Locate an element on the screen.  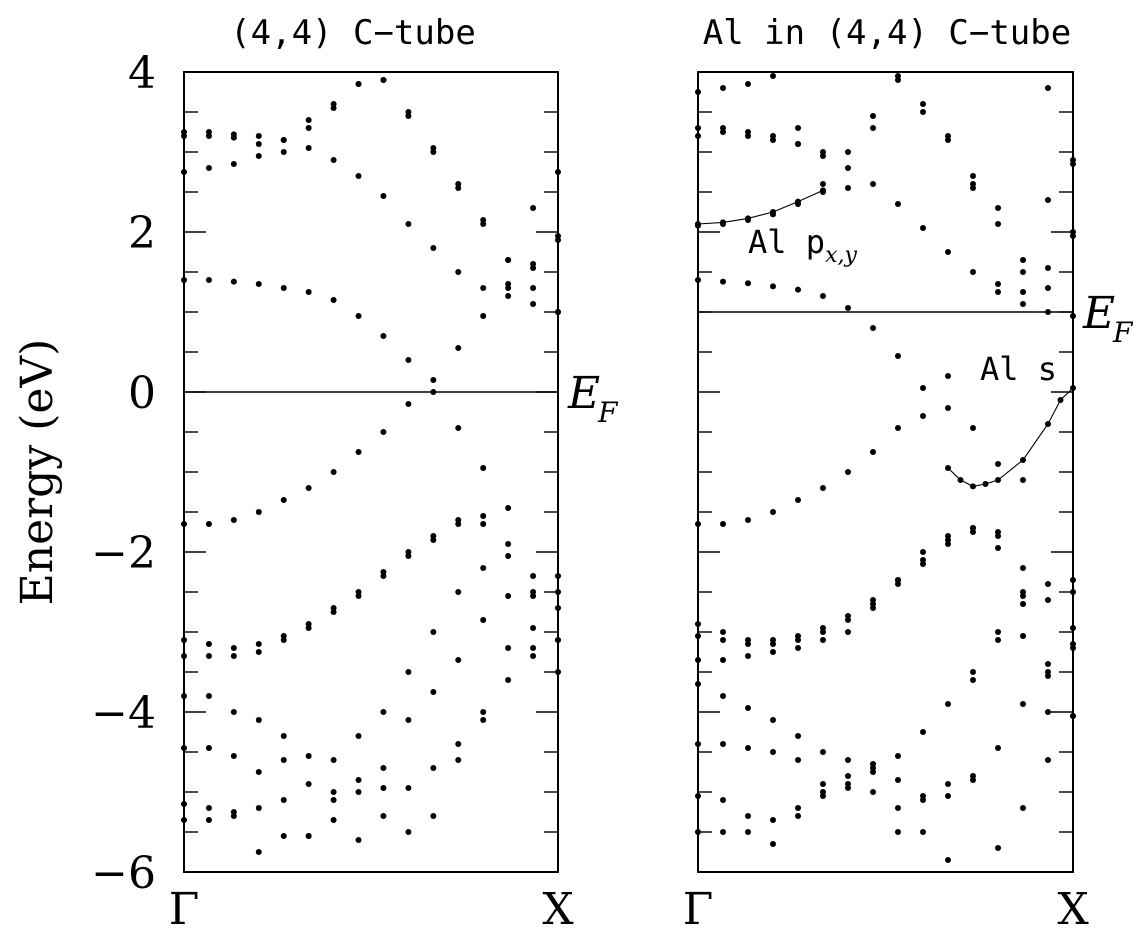
x-tick-x: X is located at coordinates (1073, 907).